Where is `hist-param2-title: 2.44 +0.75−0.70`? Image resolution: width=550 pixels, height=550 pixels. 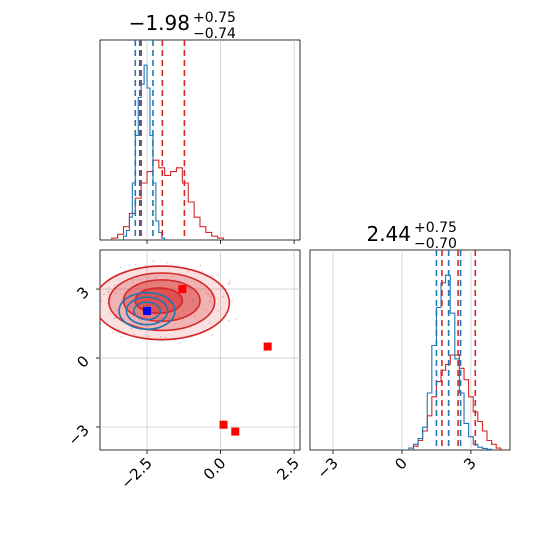
hist-param2-title: 2.44 +0.75−0.70 is located at coordinates (411, 236).